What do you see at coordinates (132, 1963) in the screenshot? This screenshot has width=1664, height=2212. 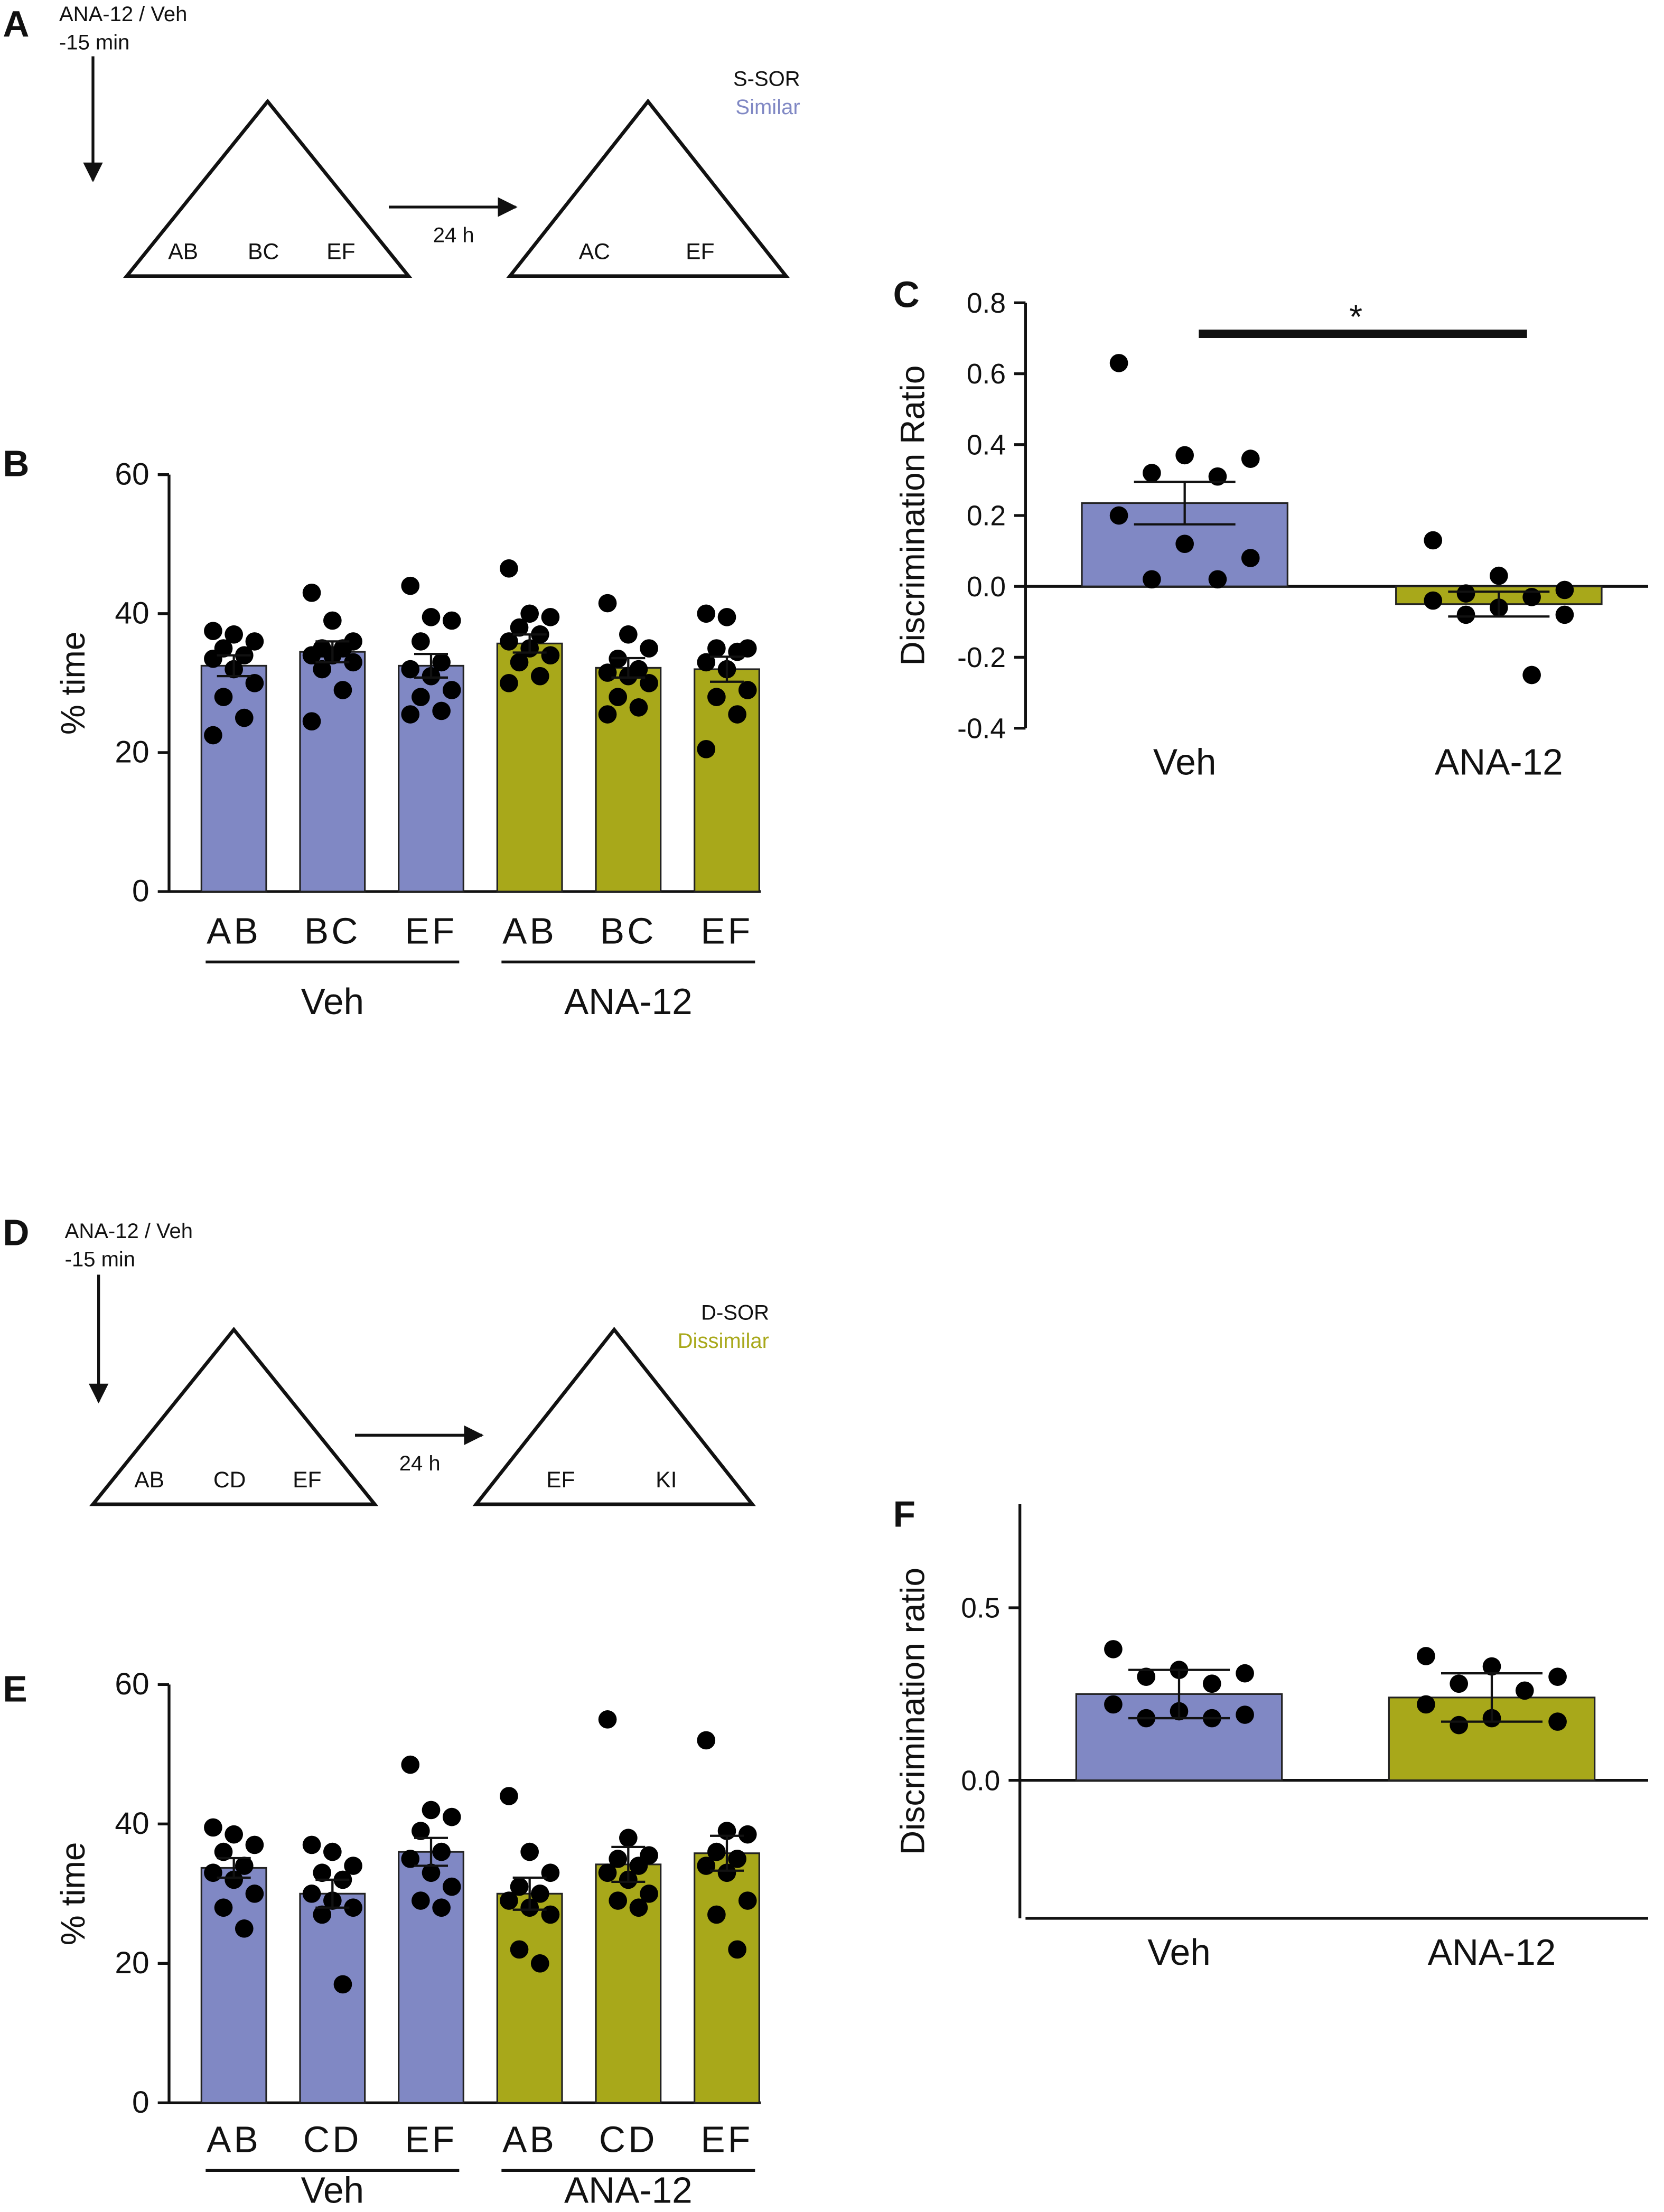 I see `y-tick-label: 20` at bounding box center [132, 1963].